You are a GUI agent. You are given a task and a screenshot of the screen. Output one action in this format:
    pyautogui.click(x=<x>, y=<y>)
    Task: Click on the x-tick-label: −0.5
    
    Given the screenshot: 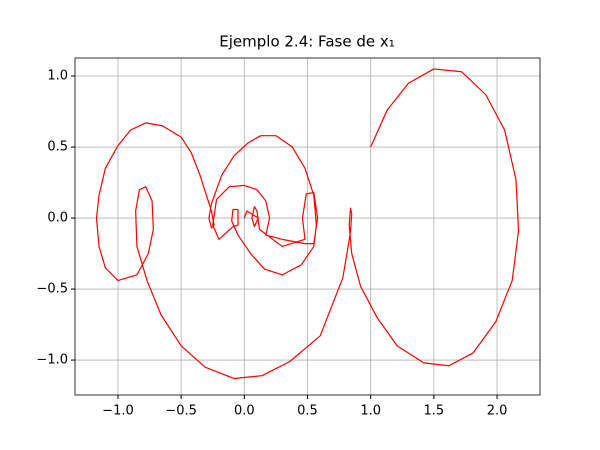 What is the action you would take?
    pyautogui.click(x=181, y=411)
    